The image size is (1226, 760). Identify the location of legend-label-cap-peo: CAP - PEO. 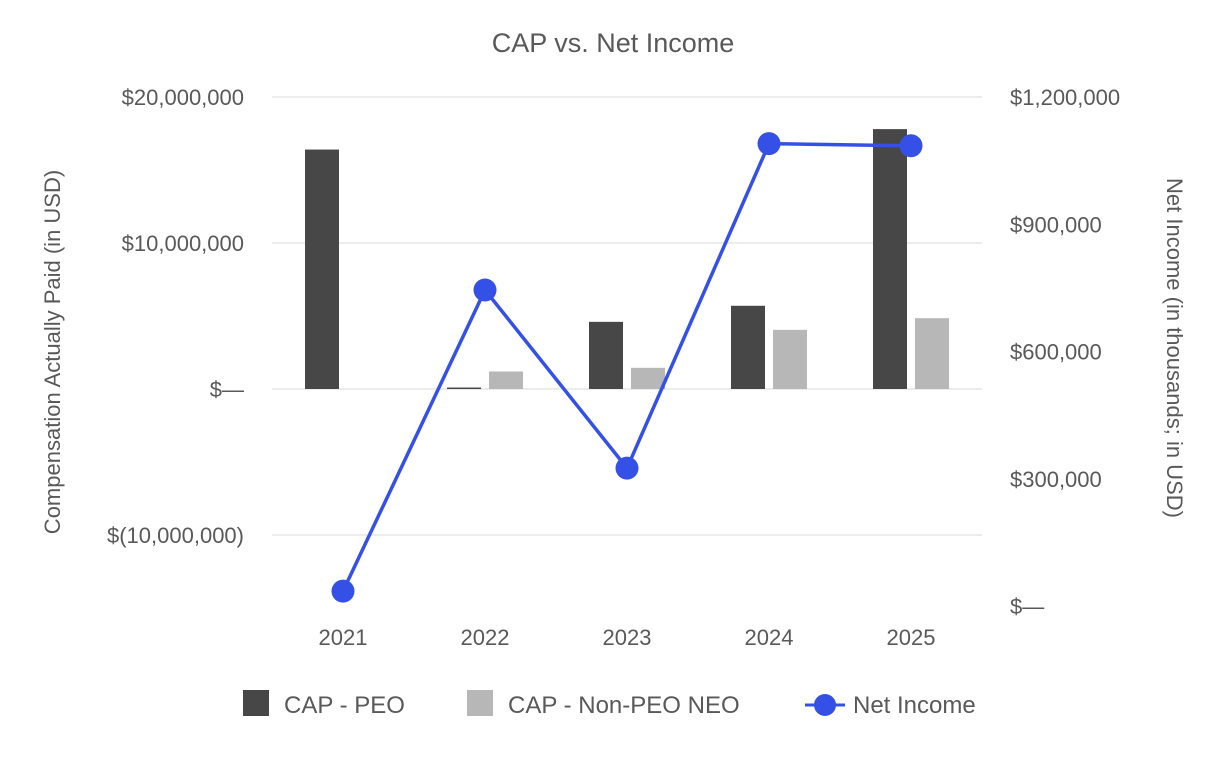
(344, 705).